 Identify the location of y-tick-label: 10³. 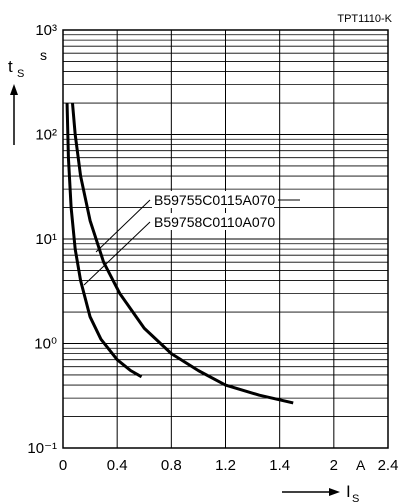
(46, 30).